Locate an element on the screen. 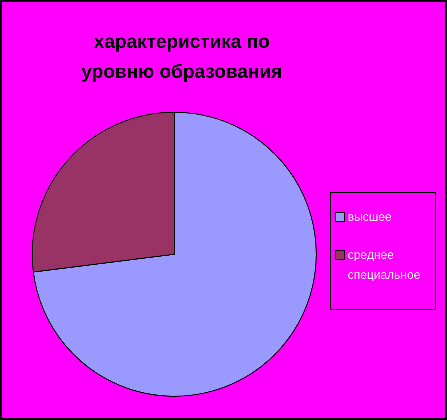 This screenshot has height=420, width=447. legend-label: среднее специальное is located at coordinates (385, 265).